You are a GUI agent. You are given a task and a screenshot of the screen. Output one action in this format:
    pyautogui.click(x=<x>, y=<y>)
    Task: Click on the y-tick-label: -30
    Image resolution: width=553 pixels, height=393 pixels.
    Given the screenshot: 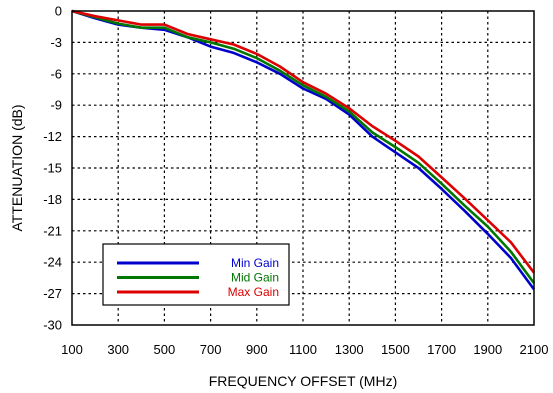 What is the action you would take?
    pyautogui.click(x=52, y=325)
    